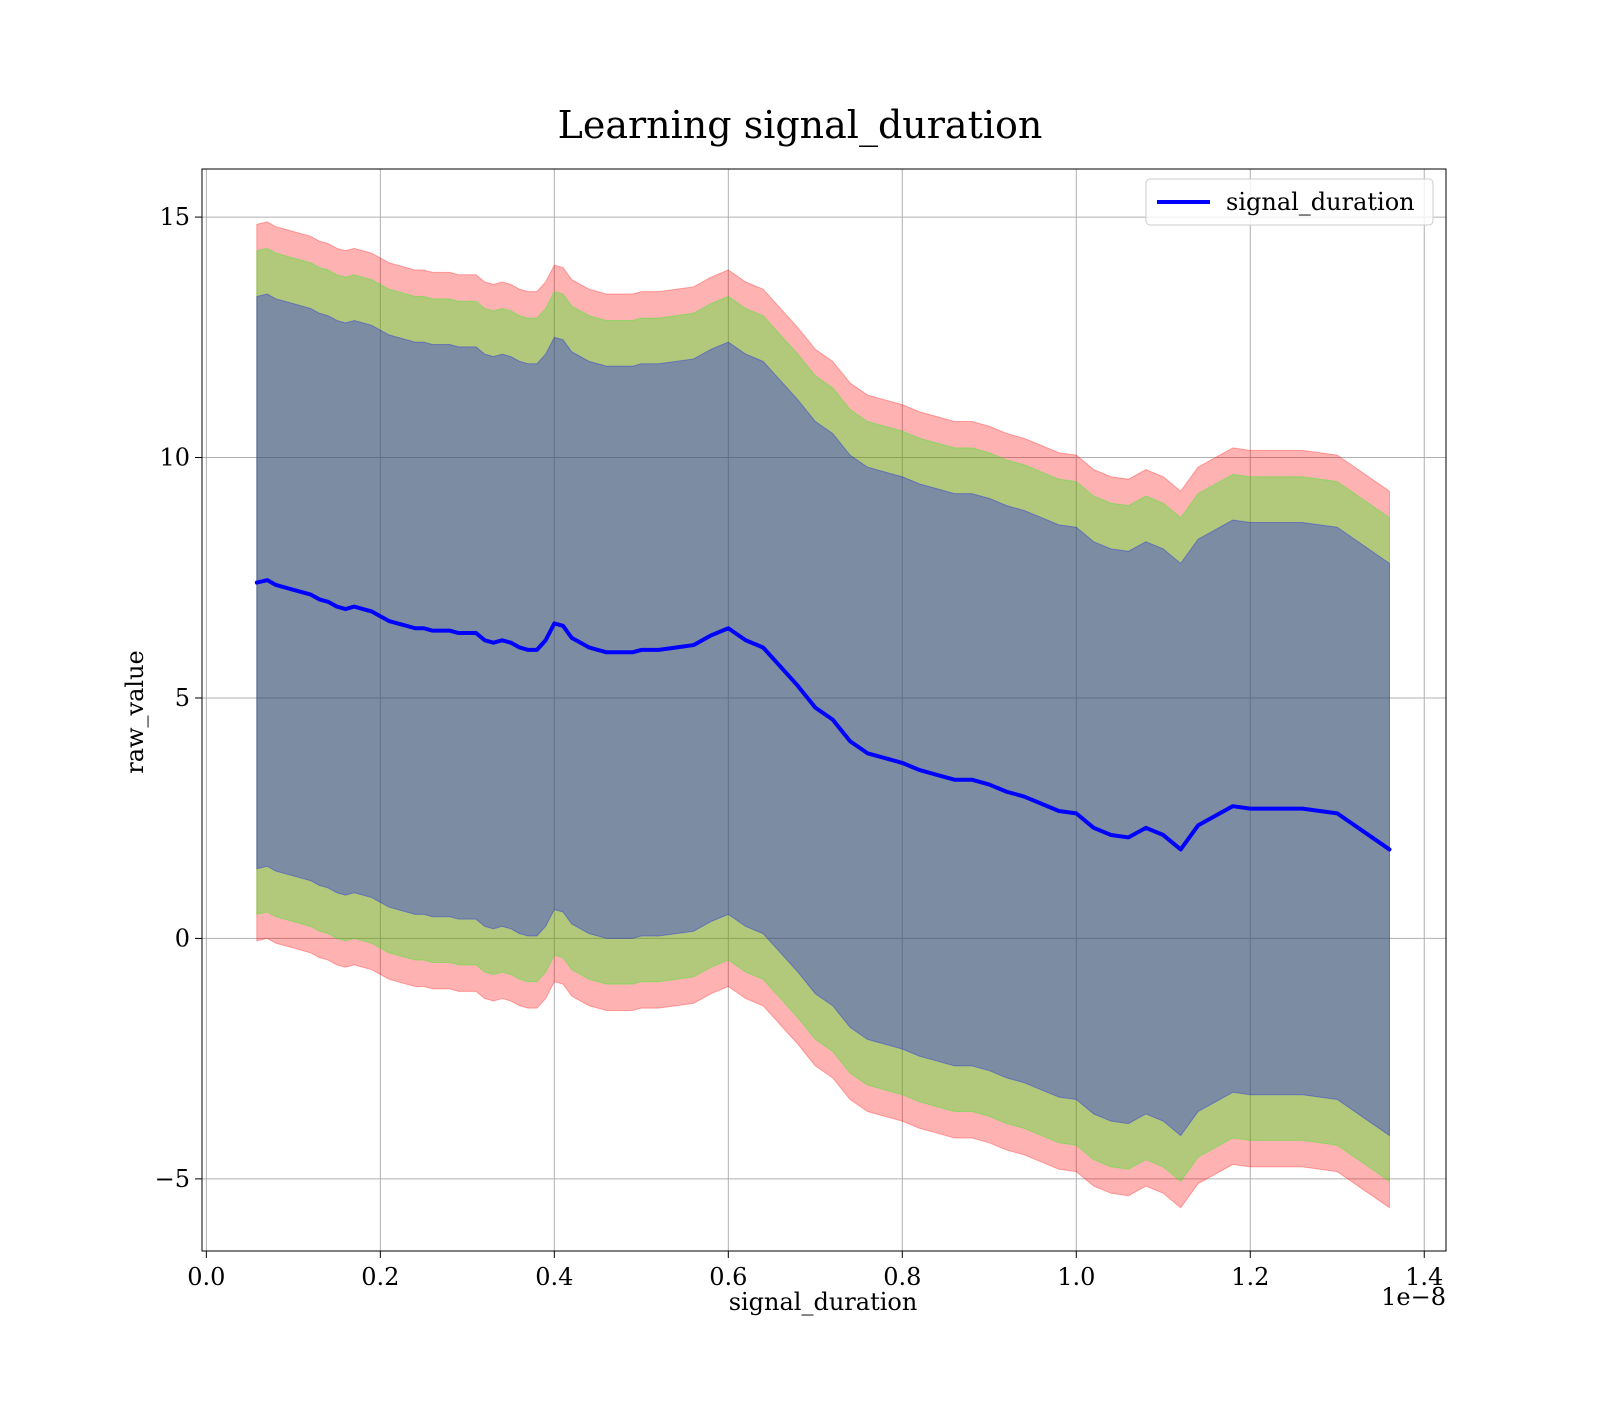 Image resolution: width=1600 pixels, height=1404 pixels. What do you see at coordinates (1413, 1297) in the screenshot?
I see `x-axis-offset-label: 1e−8` at bounding box center [1413, 1297].